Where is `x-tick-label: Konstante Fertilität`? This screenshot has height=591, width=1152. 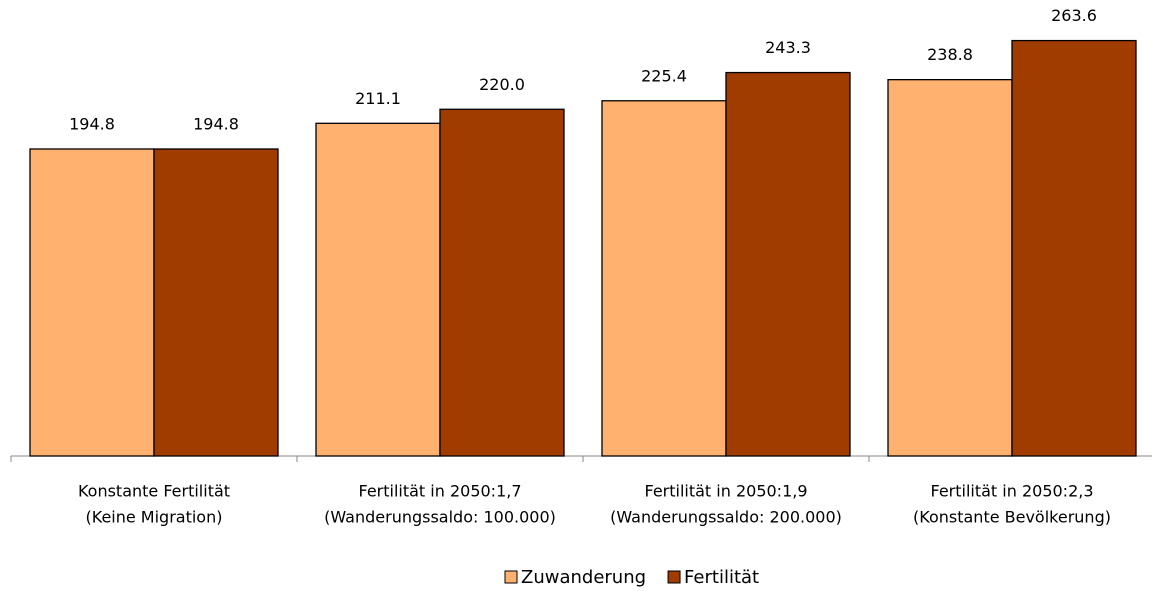 x-tick-label: Konstante Fertilität is located at coordinates (154, 491).